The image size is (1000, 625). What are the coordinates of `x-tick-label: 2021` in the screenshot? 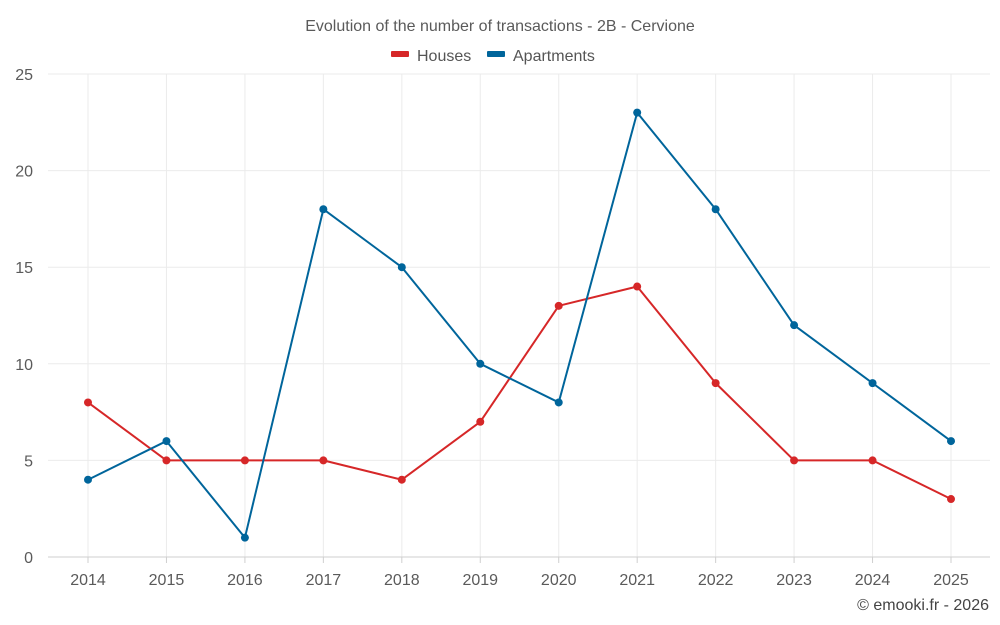 It's located at (637, 580).